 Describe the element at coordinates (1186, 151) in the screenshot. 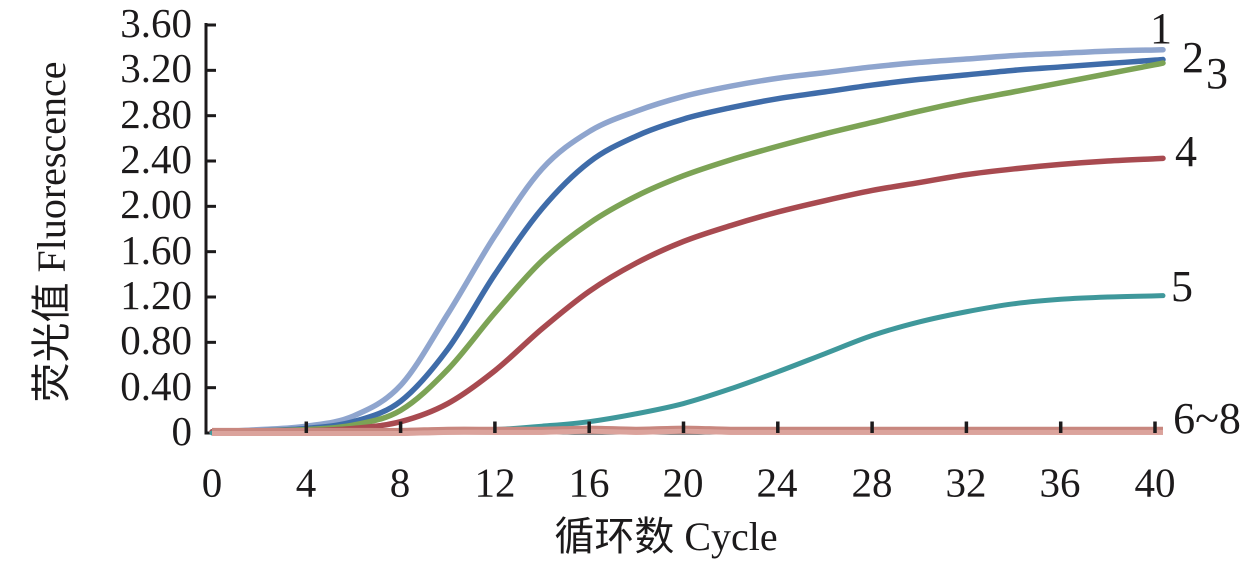

I see `series-label-4: 4` at that location.